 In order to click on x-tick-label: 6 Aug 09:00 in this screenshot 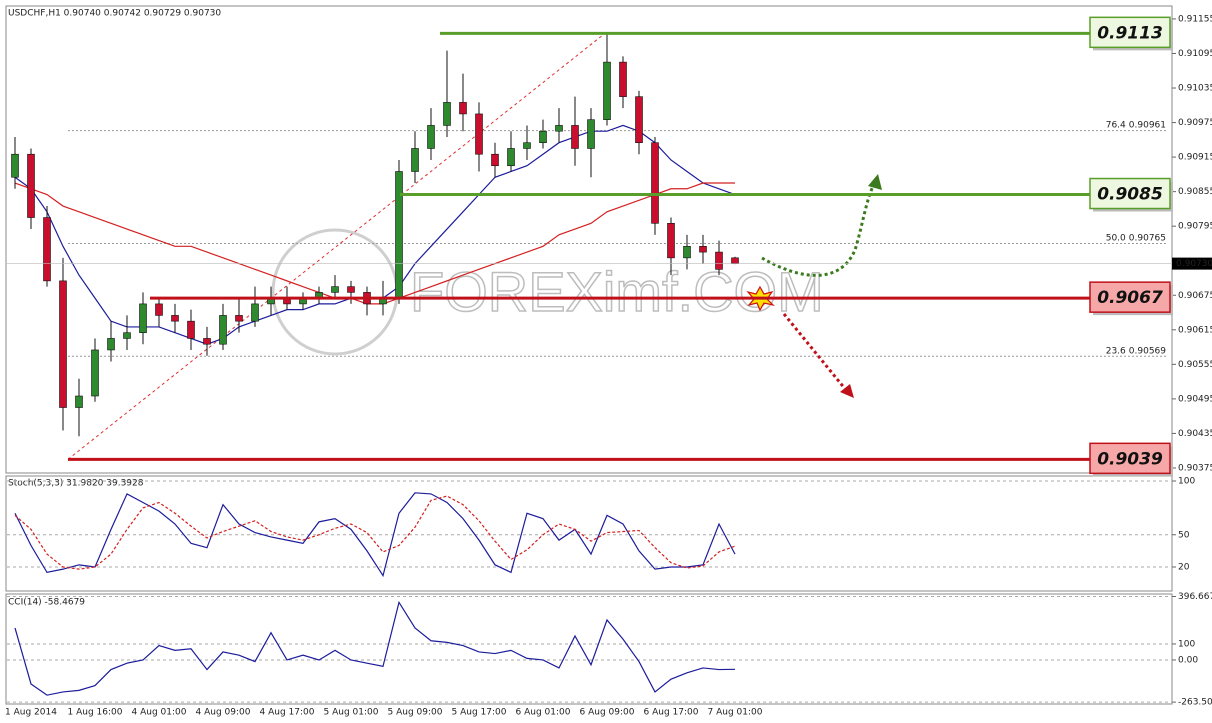, I will do `click(607, 713)`.